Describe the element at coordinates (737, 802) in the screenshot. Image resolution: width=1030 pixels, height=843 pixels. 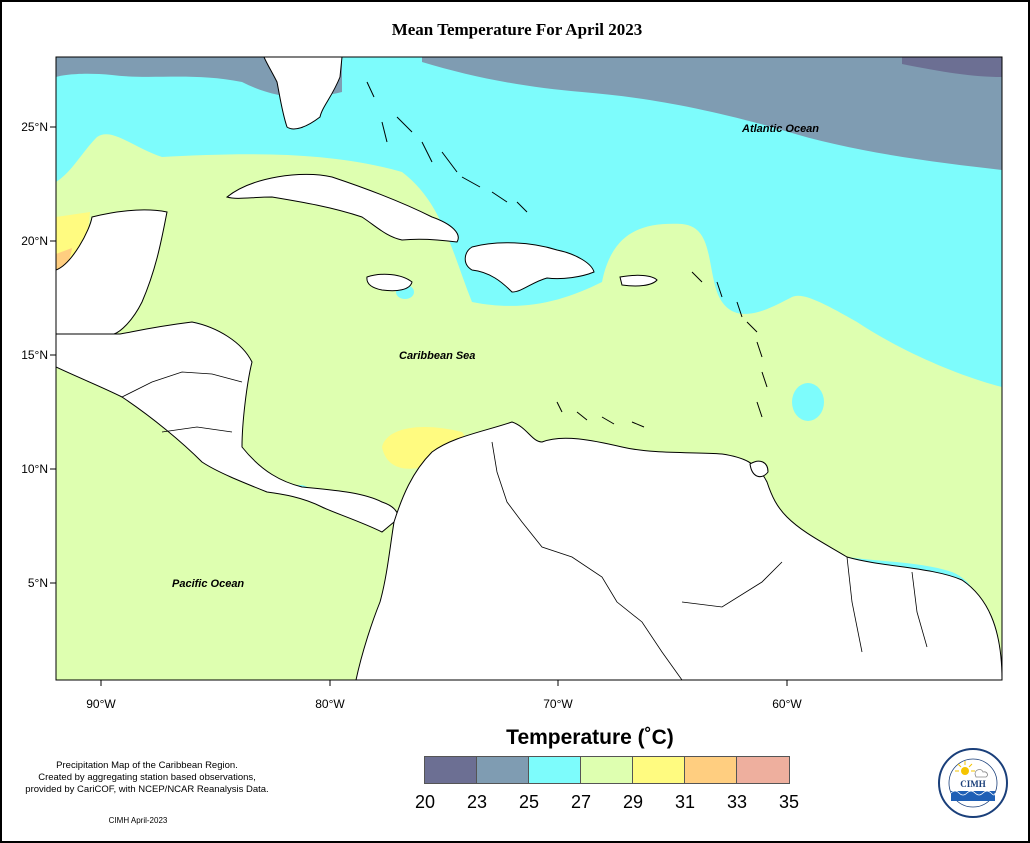
I see `legend-tick-33: 33` at that location.